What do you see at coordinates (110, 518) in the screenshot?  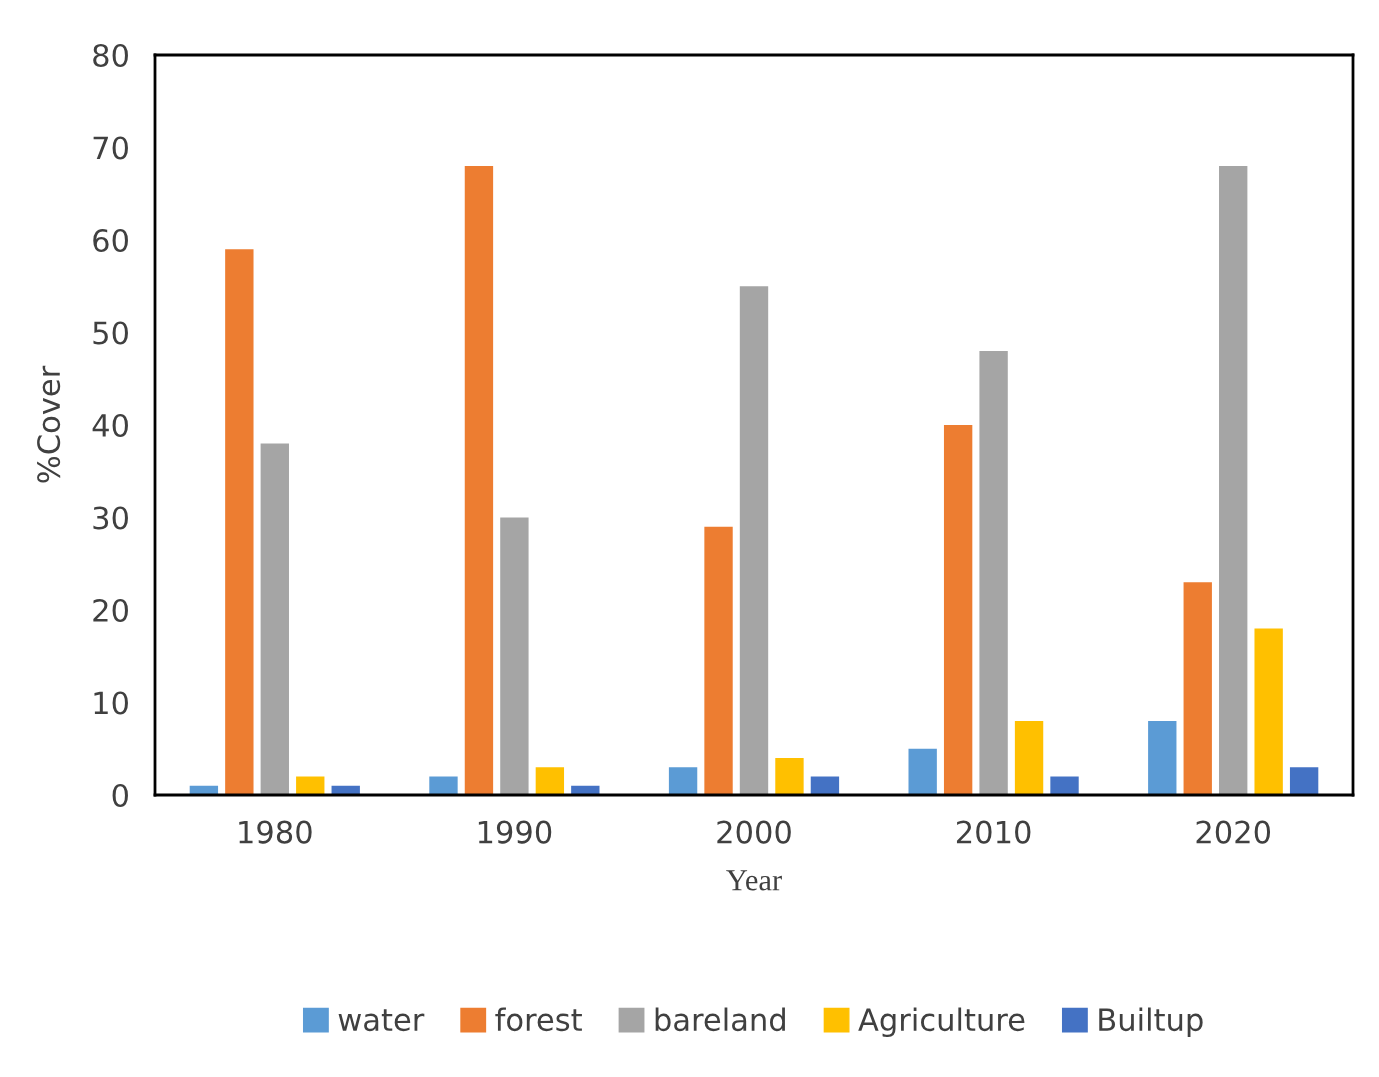 I see `y-tick-label: 30` at bounding box center [110, 518].